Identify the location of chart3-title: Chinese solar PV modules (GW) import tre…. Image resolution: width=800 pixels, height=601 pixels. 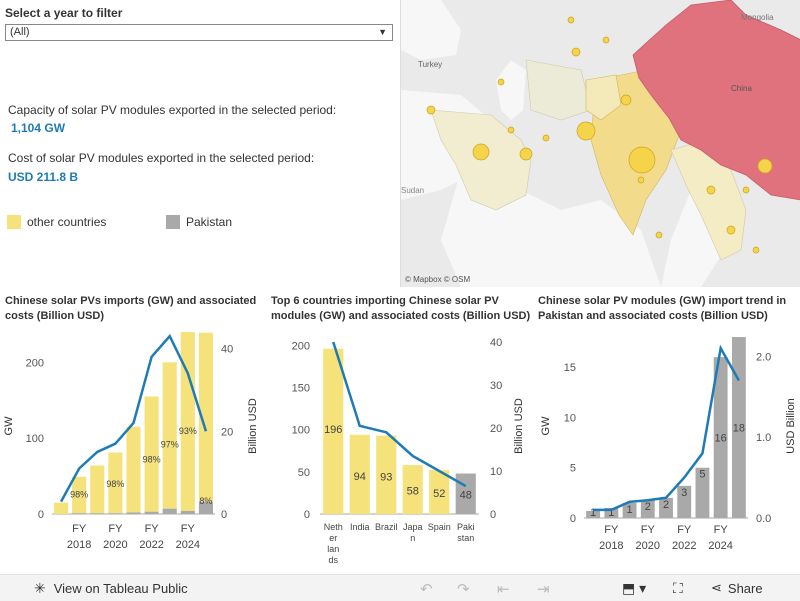
(662, 308).